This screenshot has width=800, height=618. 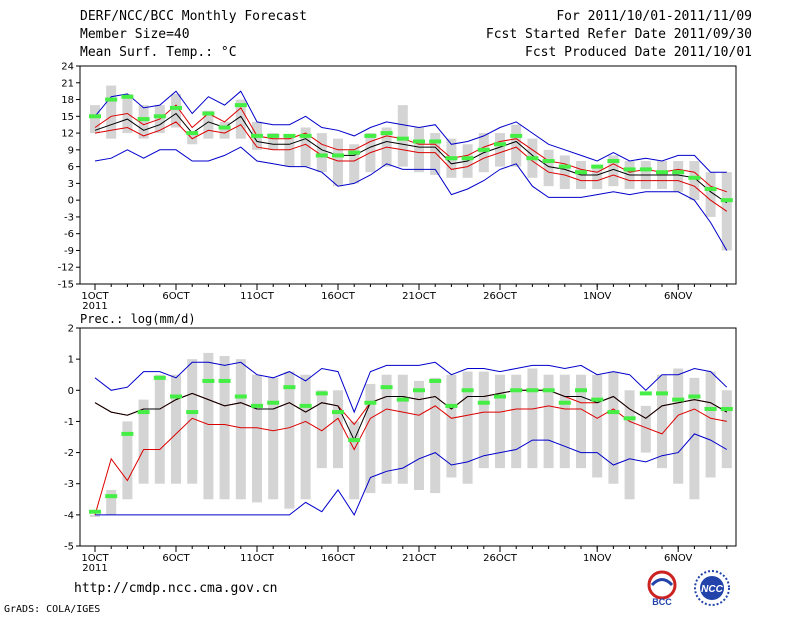 What do you see at coordinates (678, 296) in the screenshot?
I see `x-tick-label: 6NOV` at bounding box center [678, 296].